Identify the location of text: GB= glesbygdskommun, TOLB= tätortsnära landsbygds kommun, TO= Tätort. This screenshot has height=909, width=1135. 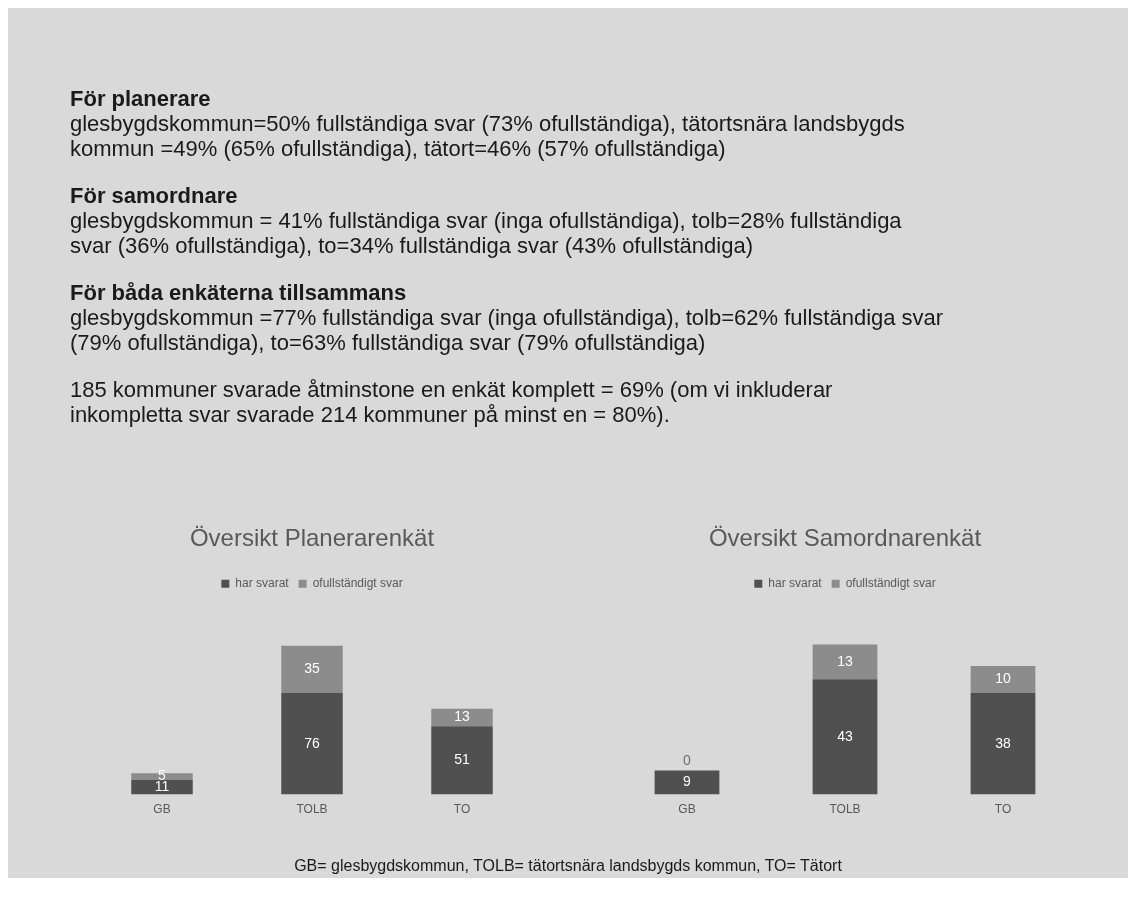
(568, 866).